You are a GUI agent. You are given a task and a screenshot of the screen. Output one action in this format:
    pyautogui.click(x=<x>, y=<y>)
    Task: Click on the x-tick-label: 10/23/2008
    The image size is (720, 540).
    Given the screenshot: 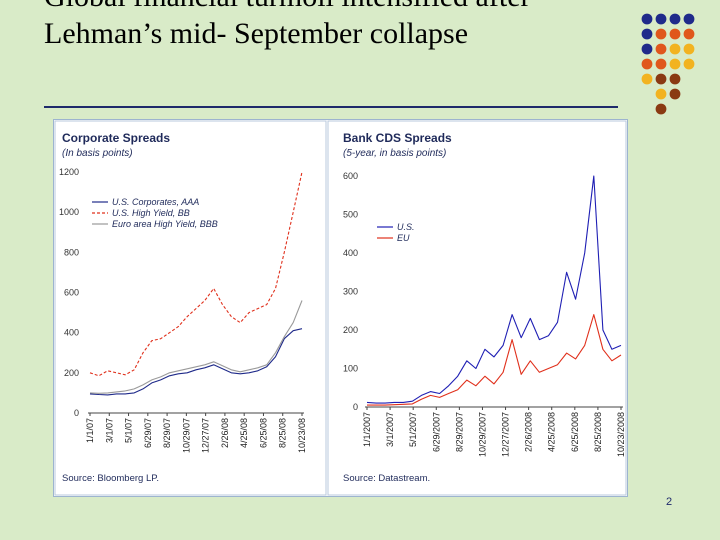 What is the action you would take?
    pyautogui.click(x=621, y=434)
    